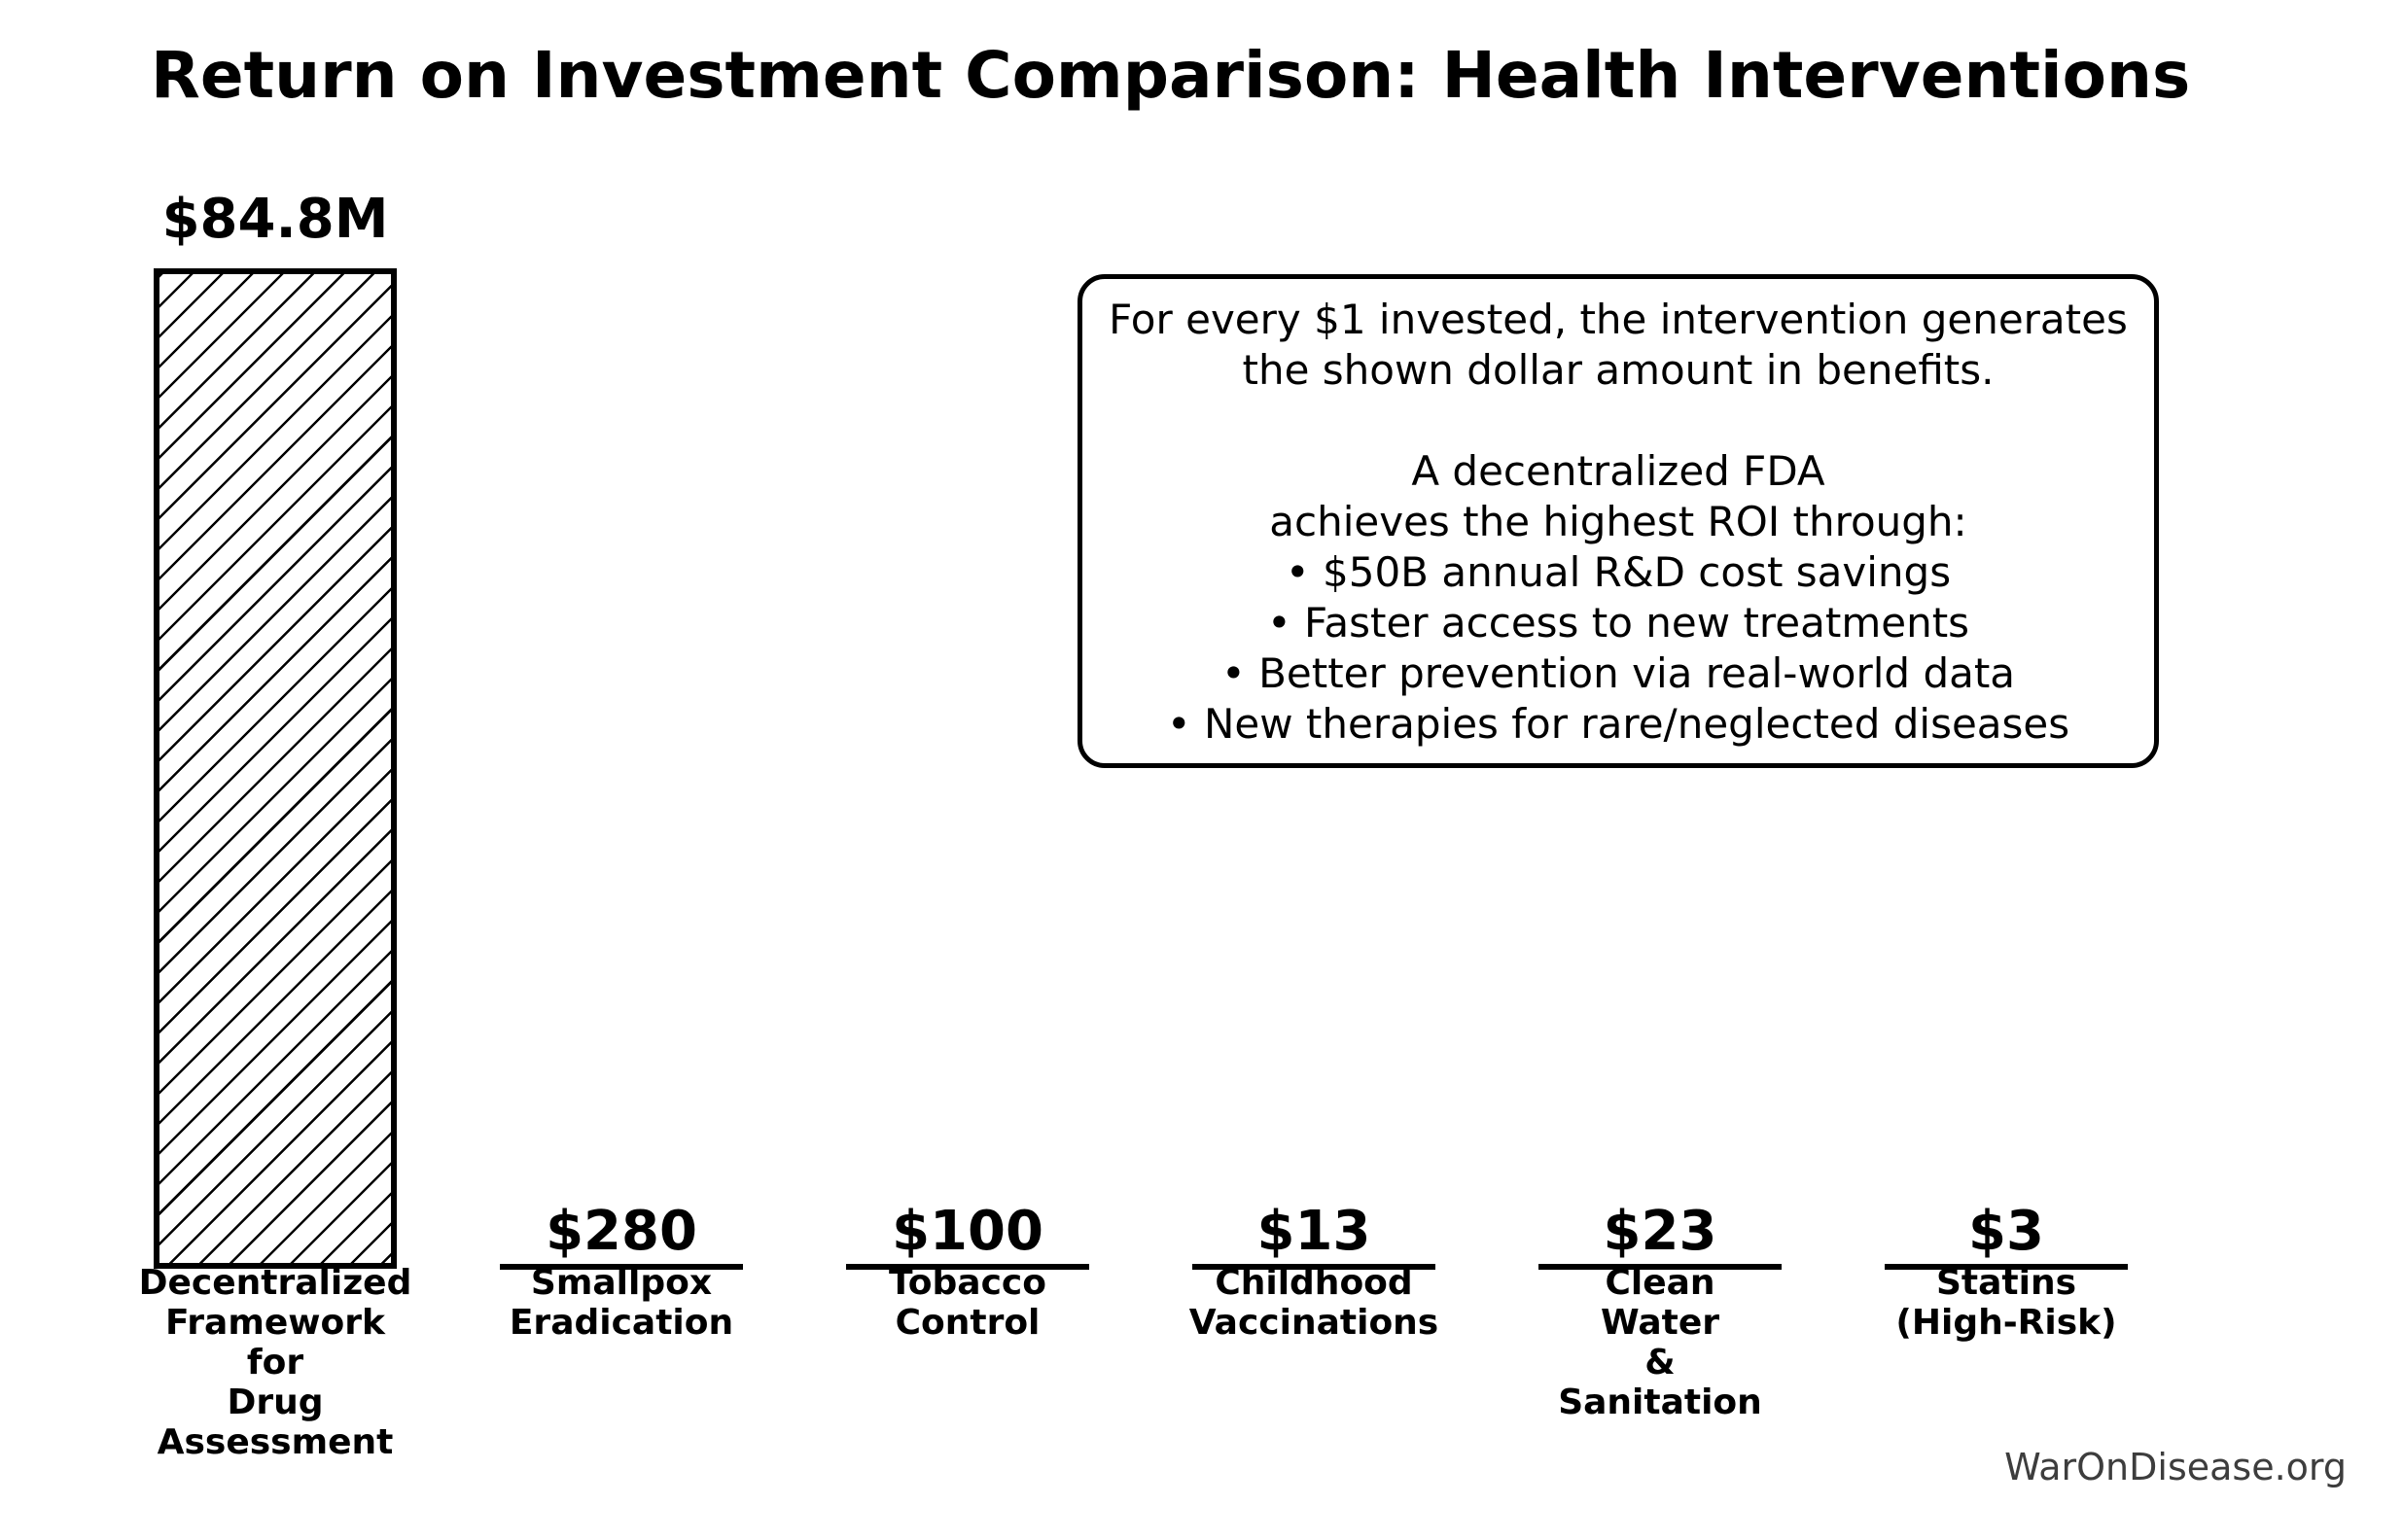  I want to click on category-label-tobacco: Tobacco Control, so click(967, 1303).